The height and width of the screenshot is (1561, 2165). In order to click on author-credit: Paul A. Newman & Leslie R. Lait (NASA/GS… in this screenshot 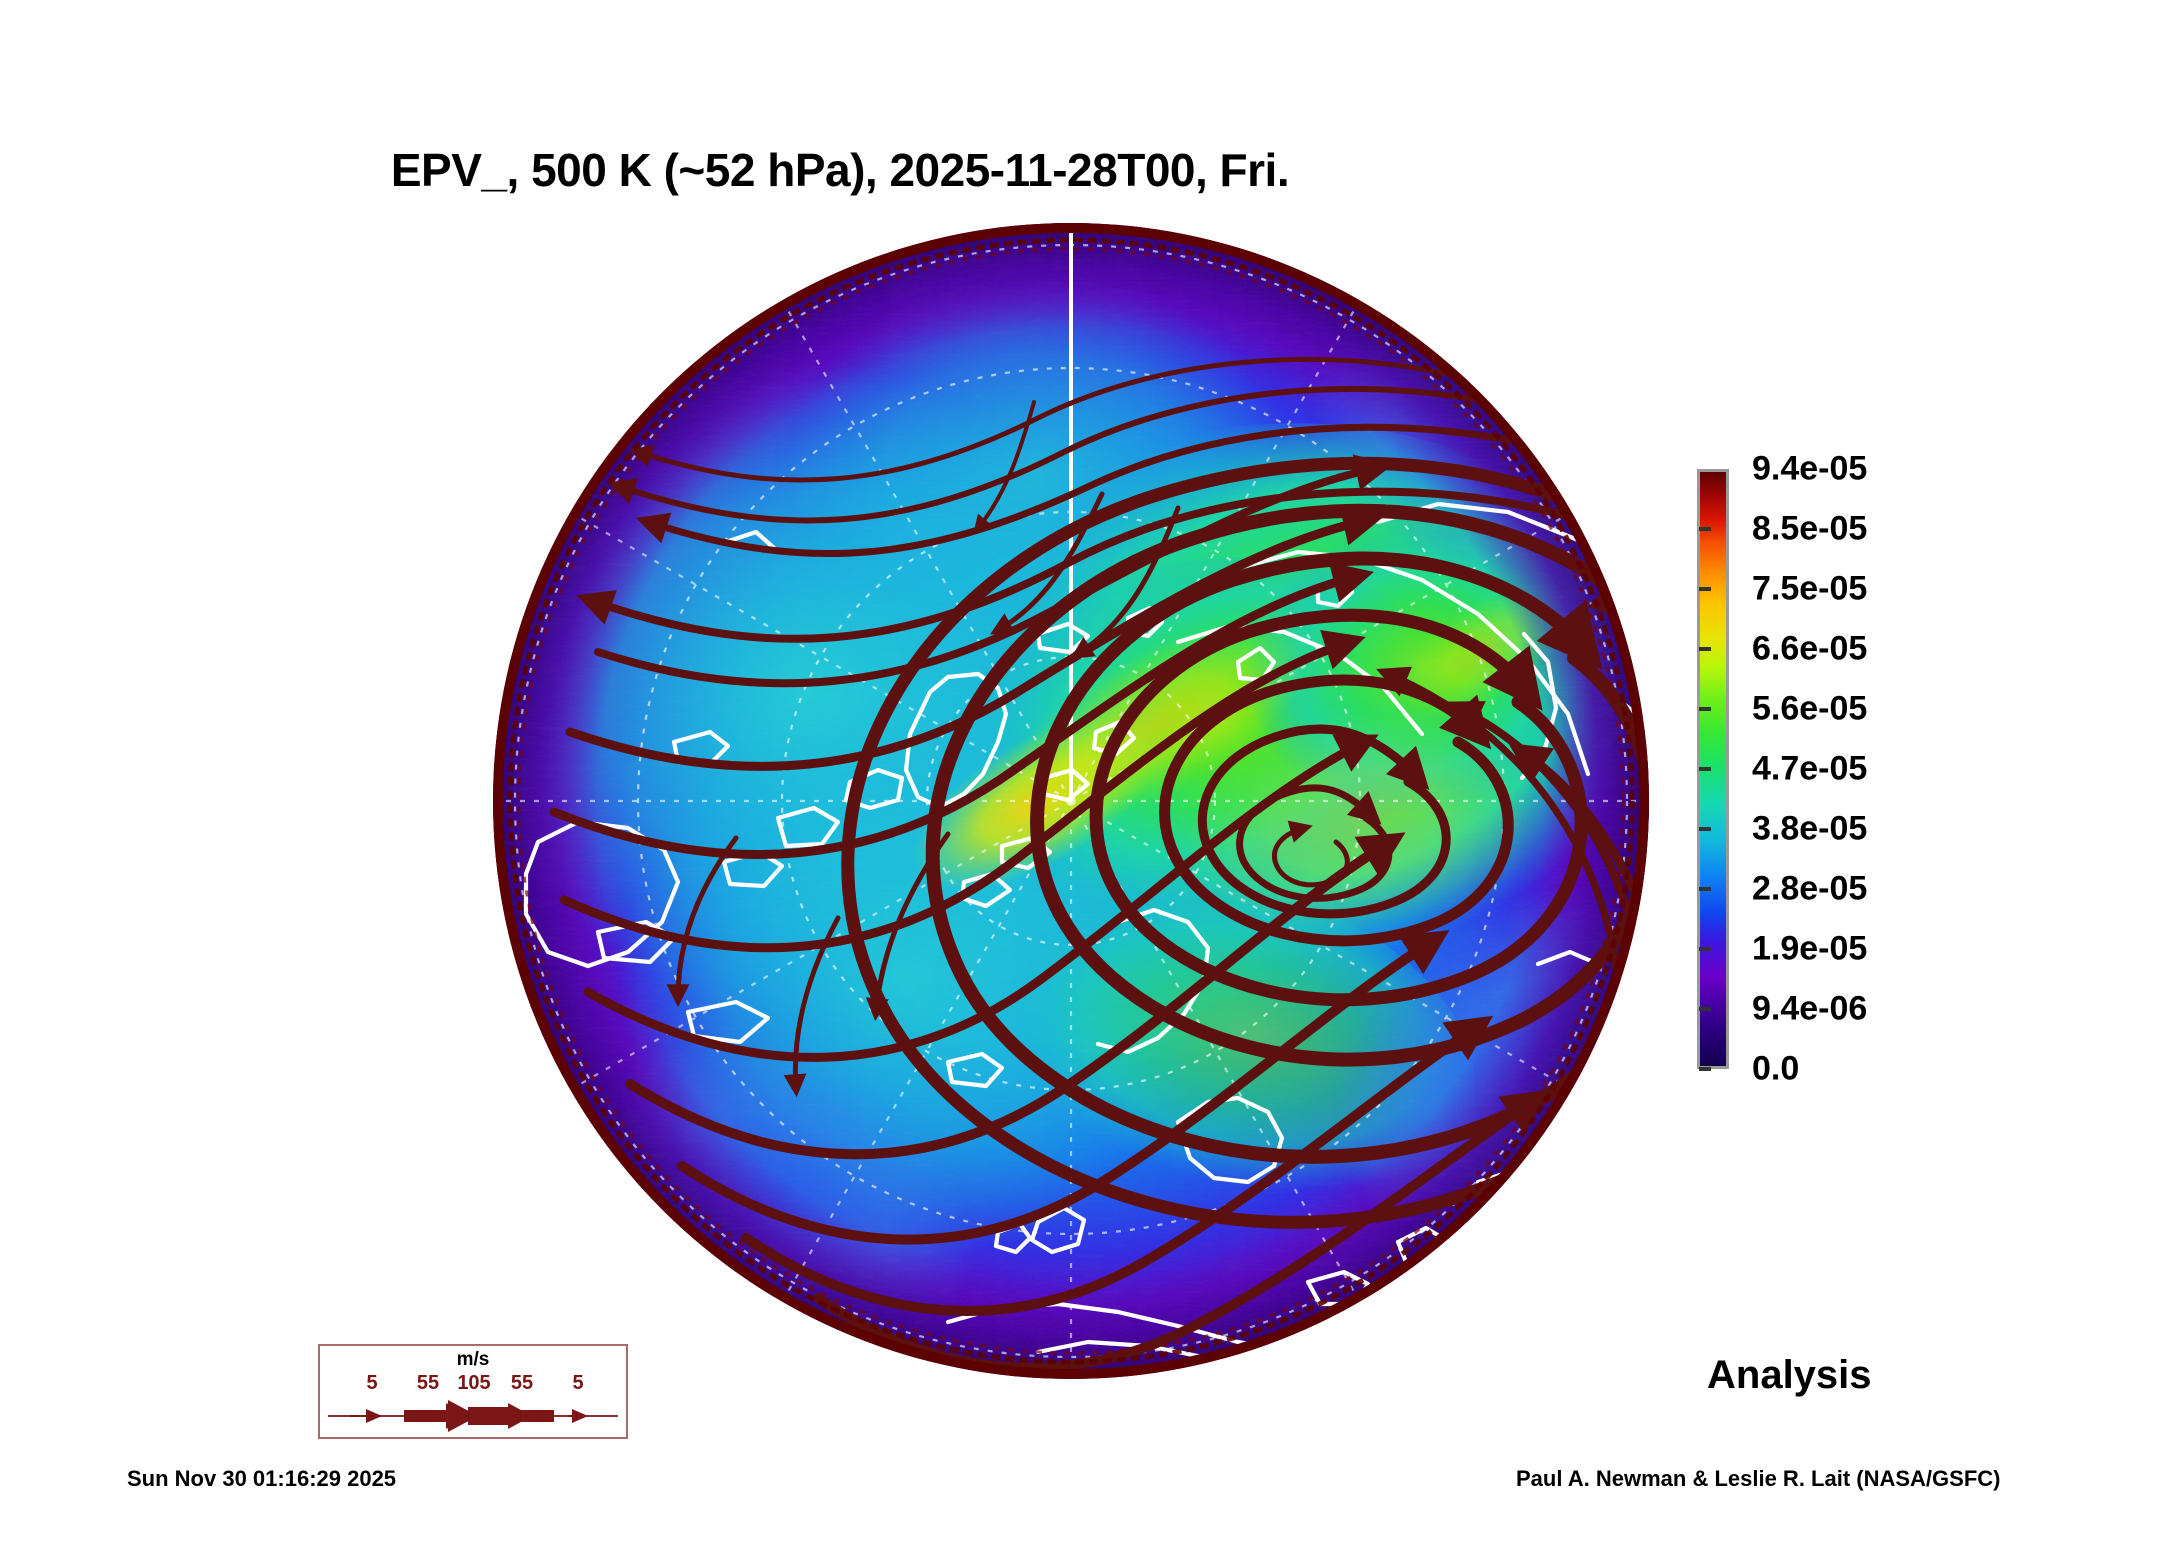, I will do `click(1758, 1478)`.